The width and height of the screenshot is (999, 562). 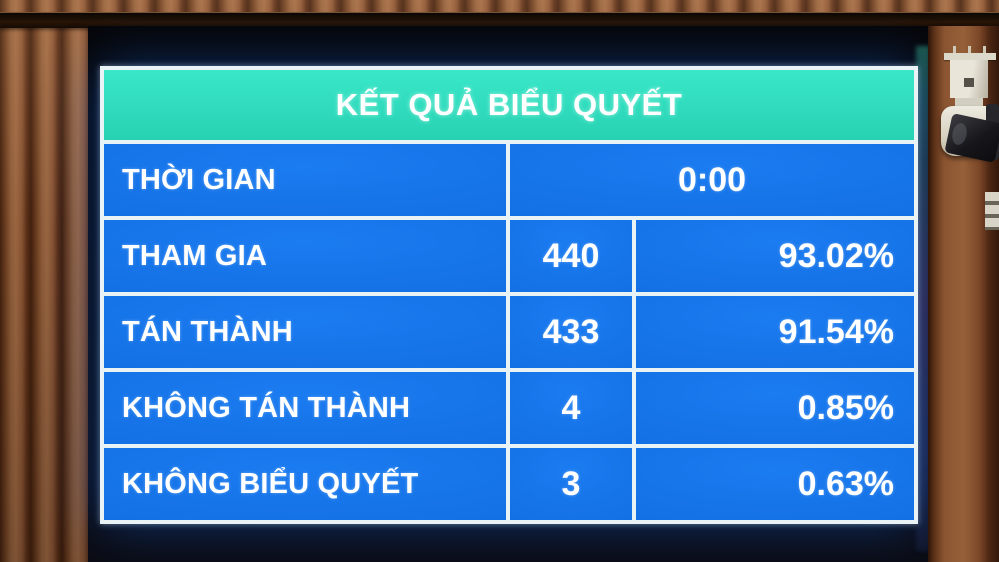 What do you see at coordinates (992, 211) in the screenshot?
I see `camera-wall-bracket` at bounding box center [992, 211].